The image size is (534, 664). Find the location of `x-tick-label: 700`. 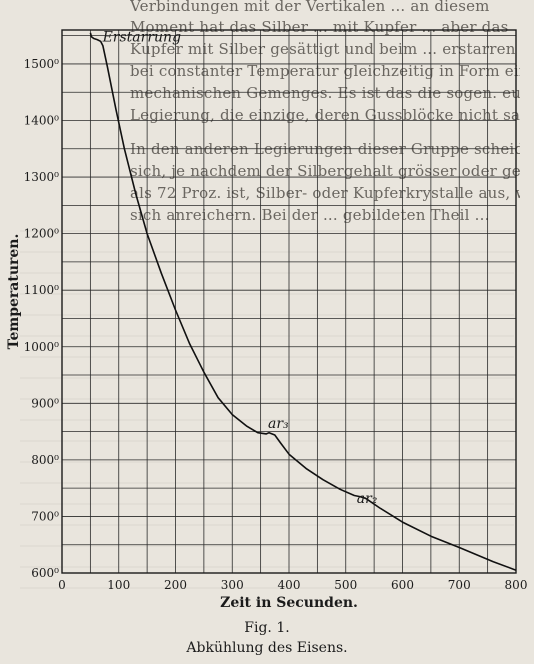

x-tick-label: 700 is located at coordinates (459, 585).